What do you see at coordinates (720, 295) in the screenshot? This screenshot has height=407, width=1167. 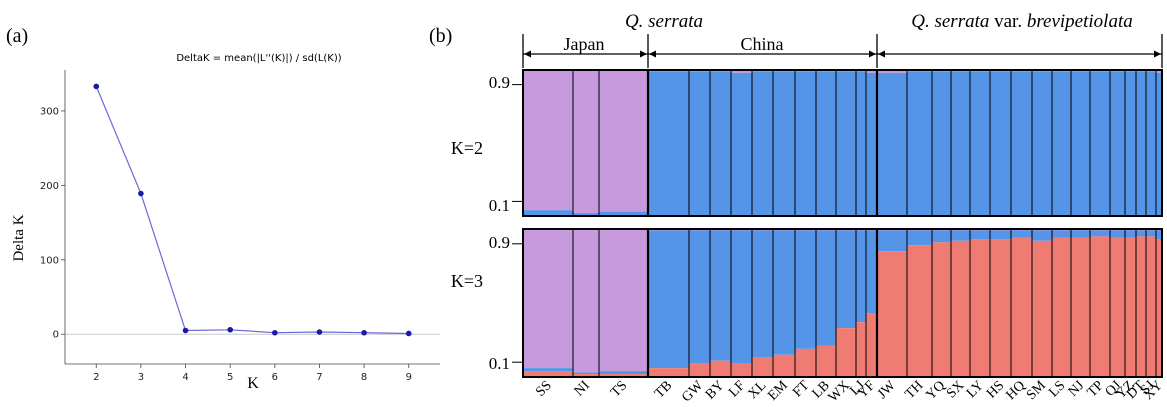 I see `bar-k3-BY-cluster2` at bounding box center [720, 295].